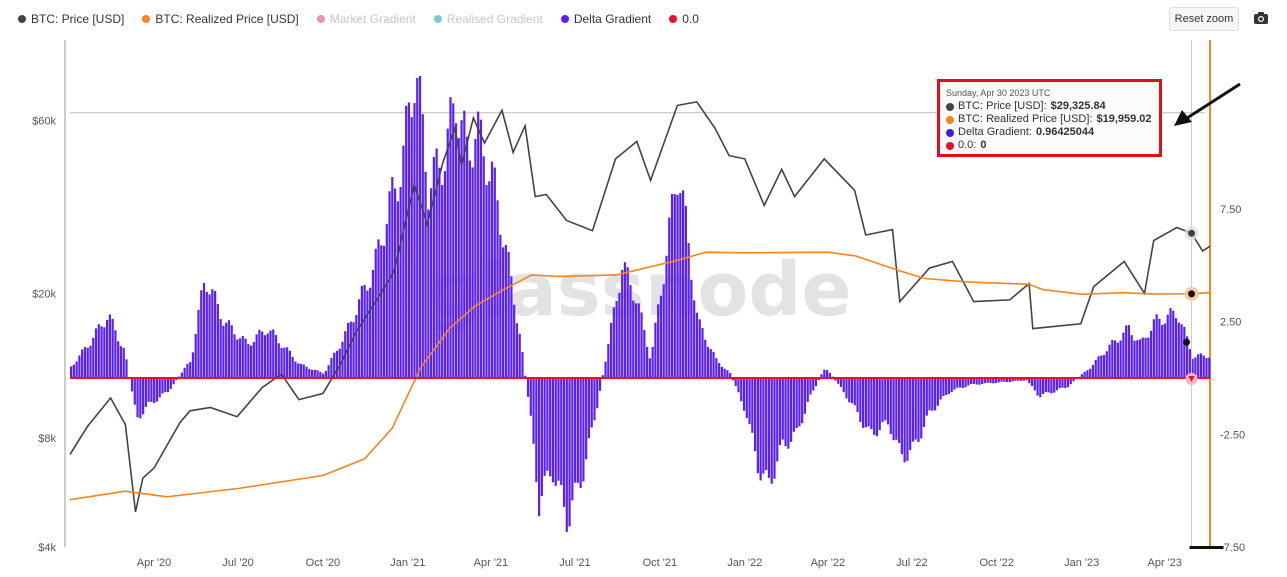 The height and width of the screenshot is (577, 1287). I want to click on legend-label: Market Gradient, so click(372, 19).